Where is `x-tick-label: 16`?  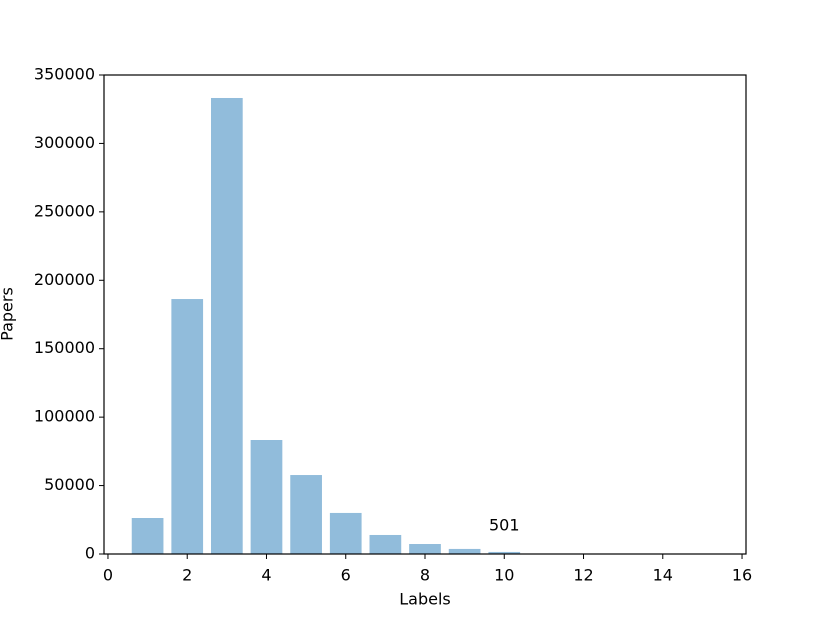
x-tick-label: 16 is located at coordinates (742, 575).